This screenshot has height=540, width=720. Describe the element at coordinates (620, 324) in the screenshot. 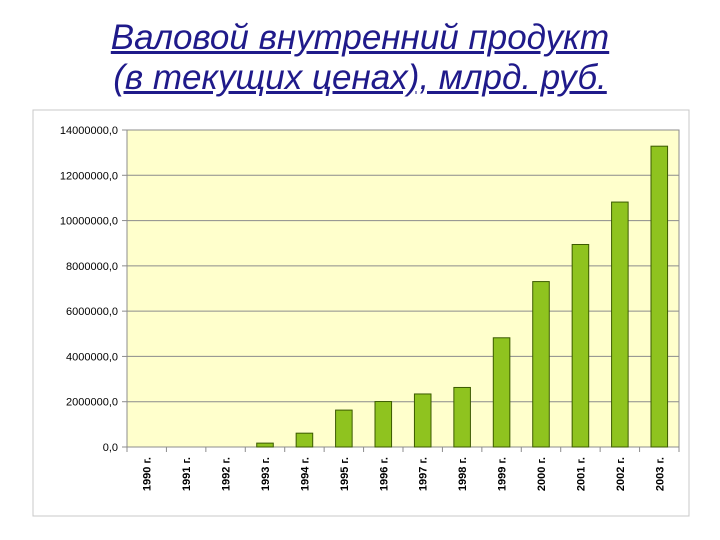

I see `bar-2002` at that location.